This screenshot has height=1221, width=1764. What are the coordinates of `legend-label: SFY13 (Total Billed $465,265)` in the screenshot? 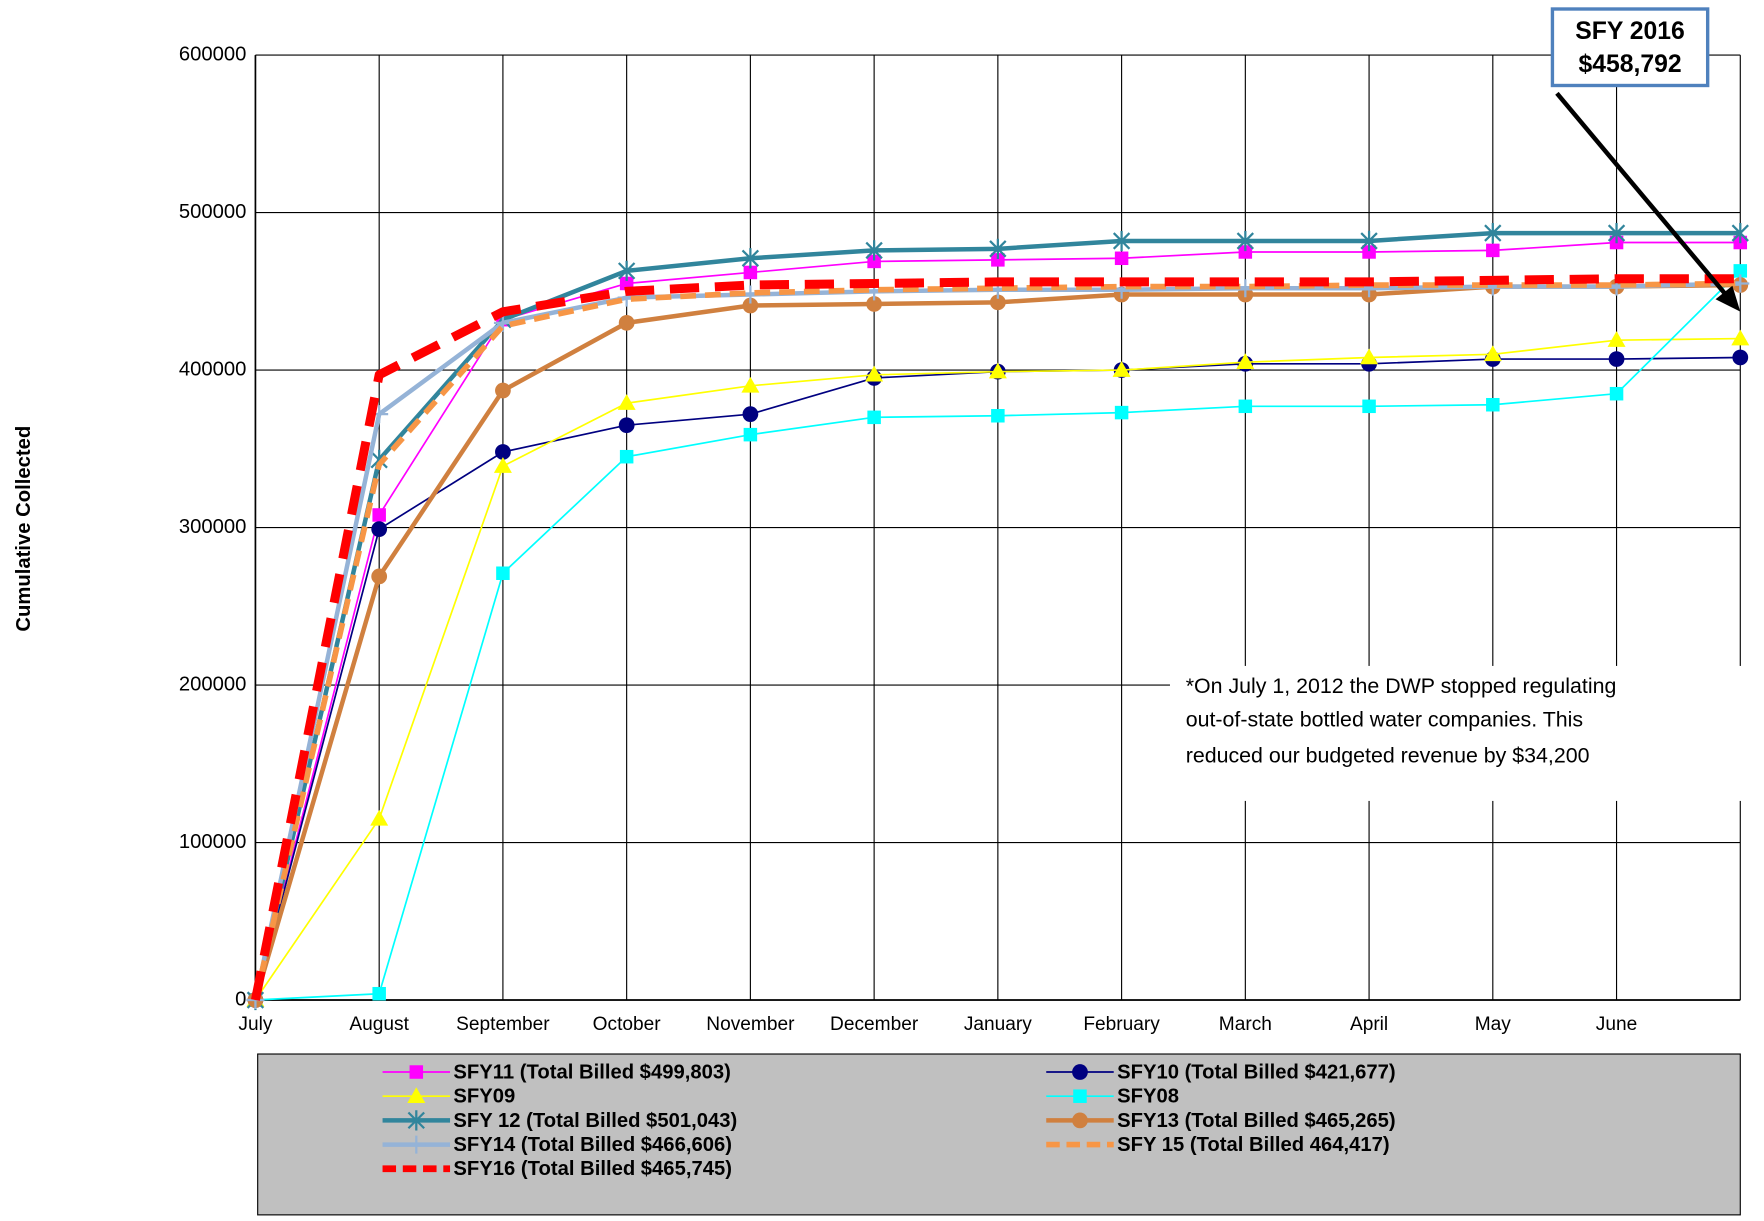 It's located at (1256, 1121).